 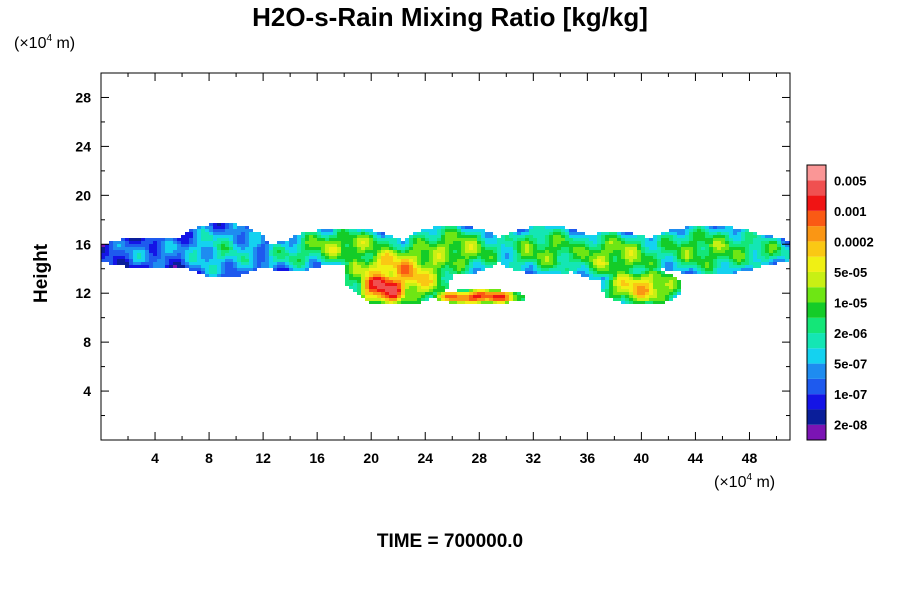 What do you see at coordinates (850, 333) in the screenshot?
I see `colorbar-label: 2e-06` at bounding box center [850, 333].